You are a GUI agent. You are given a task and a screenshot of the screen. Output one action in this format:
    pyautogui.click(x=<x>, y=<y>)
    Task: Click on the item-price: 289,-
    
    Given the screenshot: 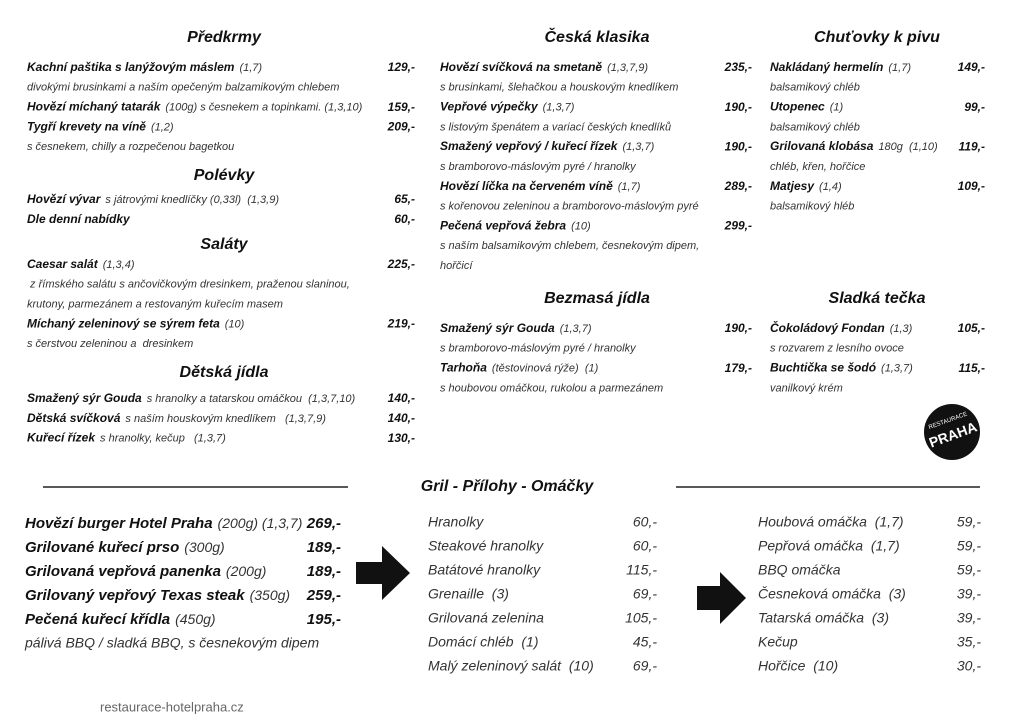 What is the action you would take?
    pyautogui.click(x=738, y=186)
    